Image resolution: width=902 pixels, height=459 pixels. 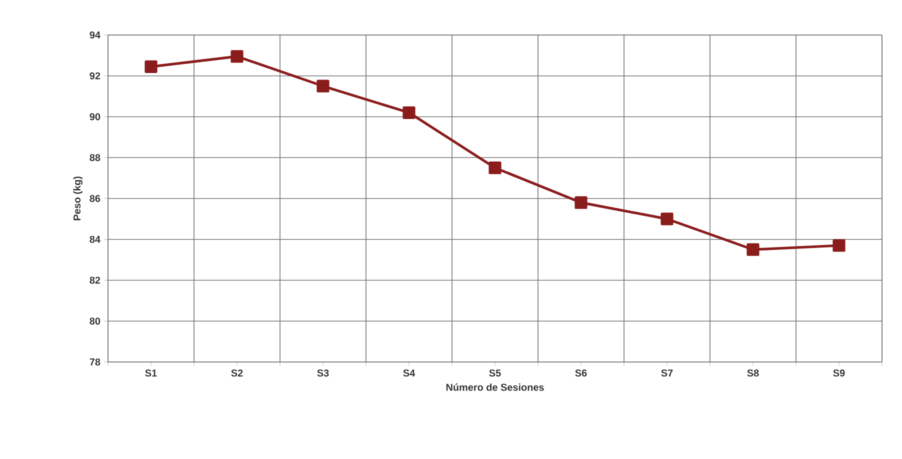 What do you see at coordinates (95, 198) in the screenshot?
I see `y-tick-label: 86` at bounding box center [95, 198].